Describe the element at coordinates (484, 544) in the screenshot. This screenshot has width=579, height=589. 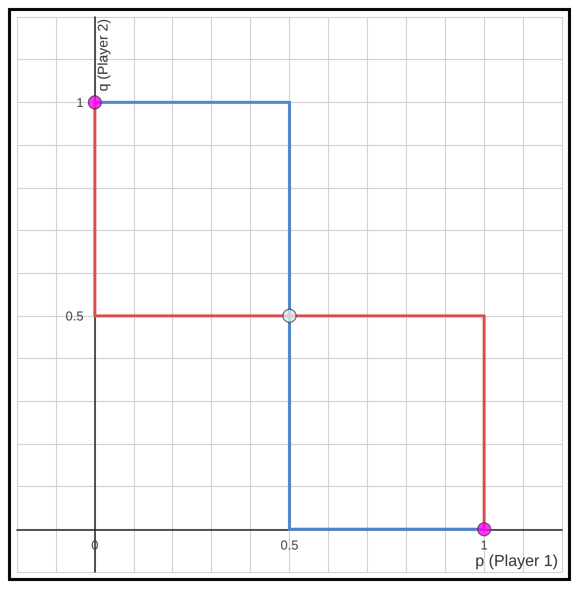
I see `x-tick-label: 1` at that location.